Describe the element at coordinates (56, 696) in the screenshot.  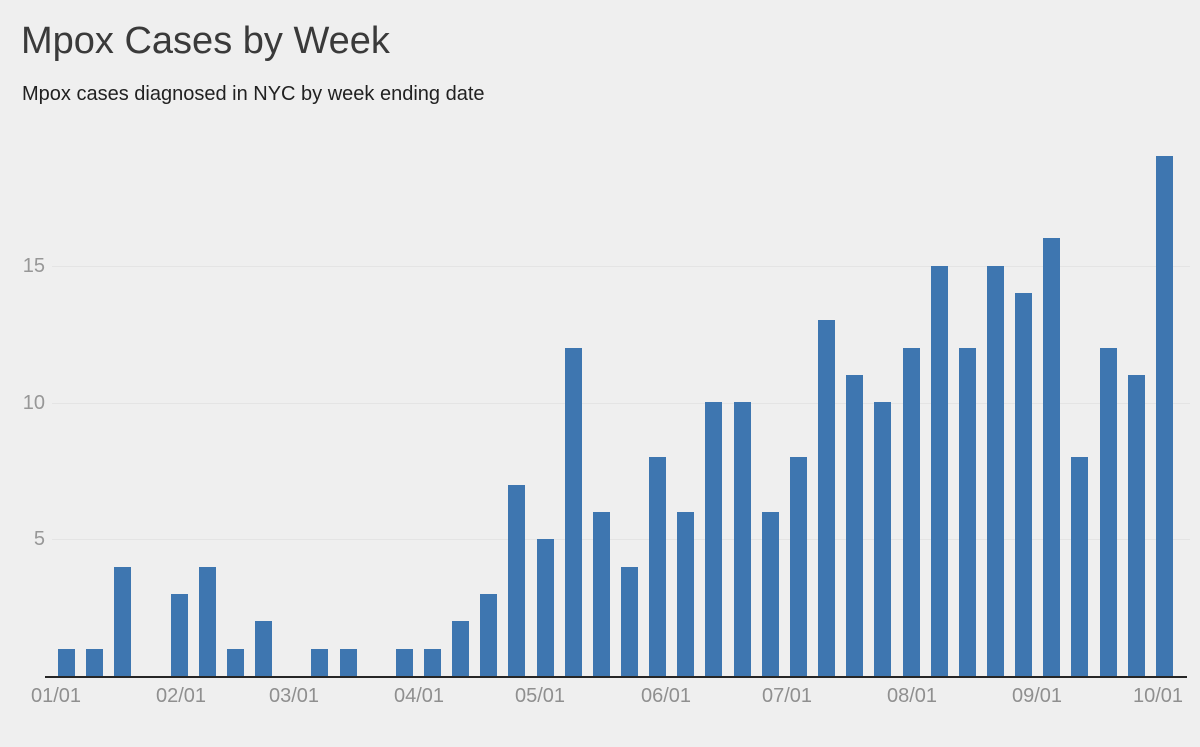
I see `x-axis-tick-label: 01/01` at that location.